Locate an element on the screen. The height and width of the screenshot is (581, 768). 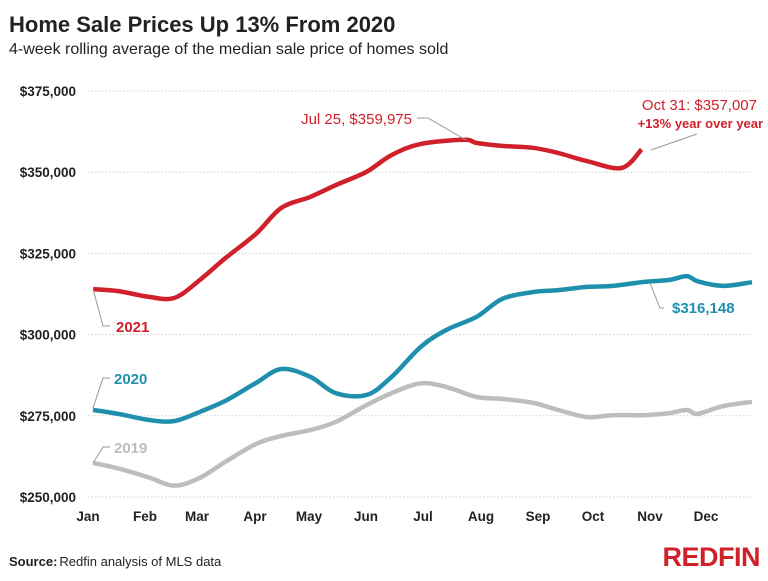
x-tick-label: May is located at coordinates (309, 516).